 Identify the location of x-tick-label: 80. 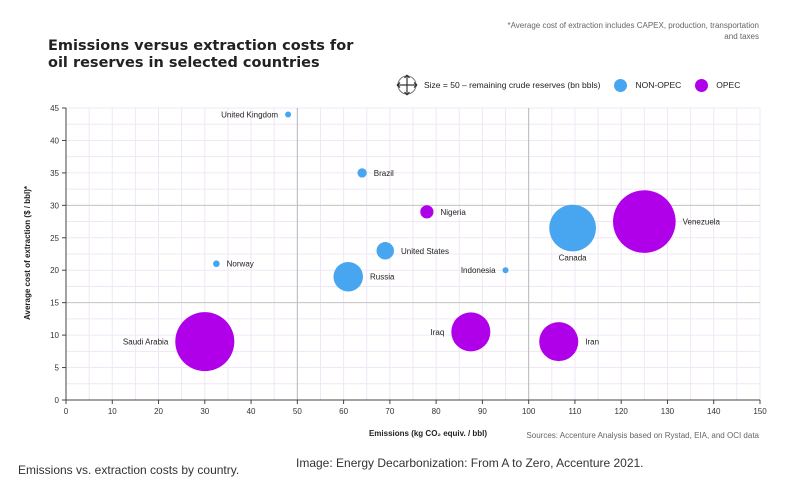
(436, 411).